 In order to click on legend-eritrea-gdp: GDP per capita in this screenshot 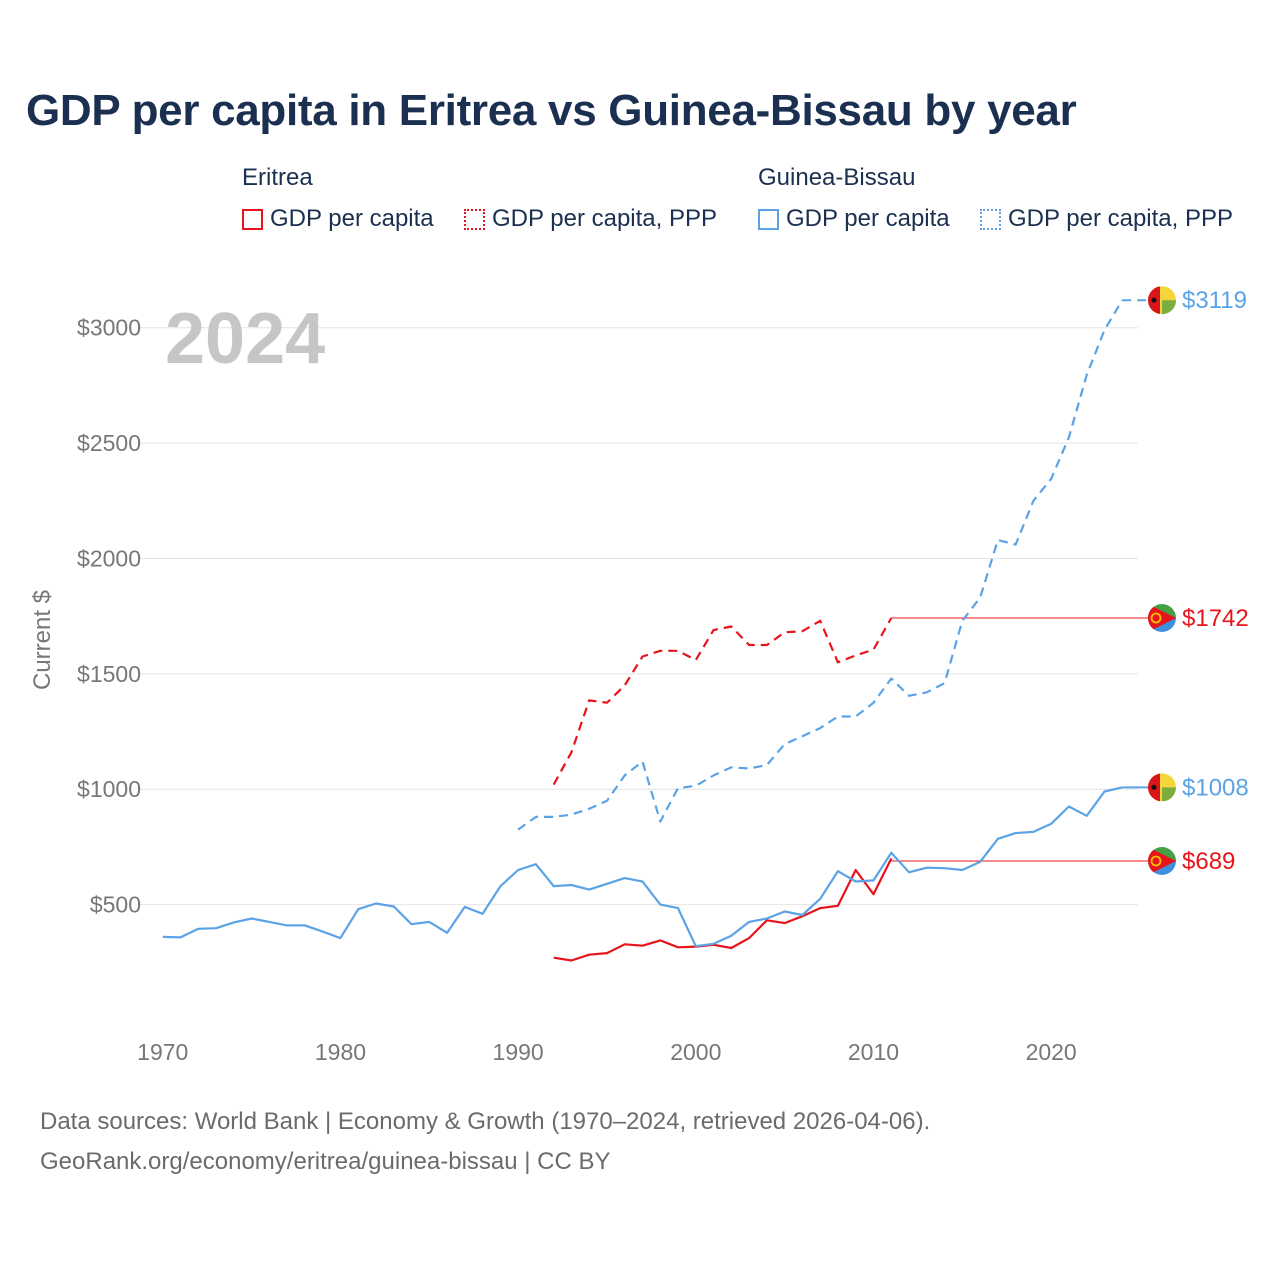, I will do `click(338, 219)`.